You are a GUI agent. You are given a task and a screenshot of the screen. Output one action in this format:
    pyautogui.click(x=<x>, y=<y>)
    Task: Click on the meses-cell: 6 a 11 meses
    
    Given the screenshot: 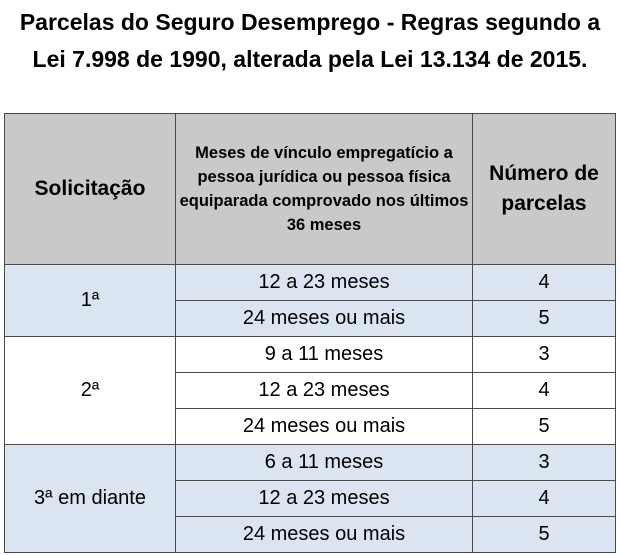 What is the action you would take?
    pyautogui.click(x=324, y=462)
    